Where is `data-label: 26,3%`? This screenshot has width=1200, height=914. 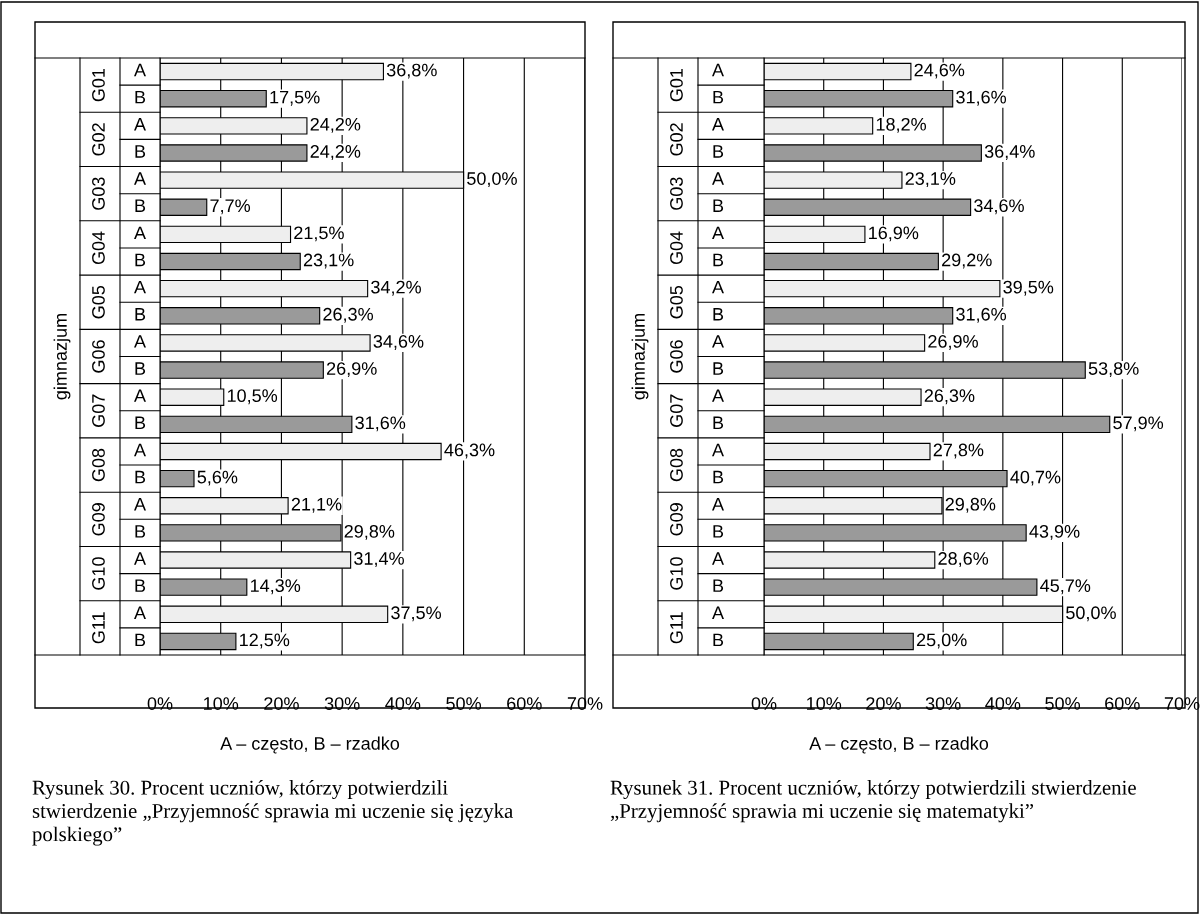
data-label: 26,3% is located at coordinates (949, 397).